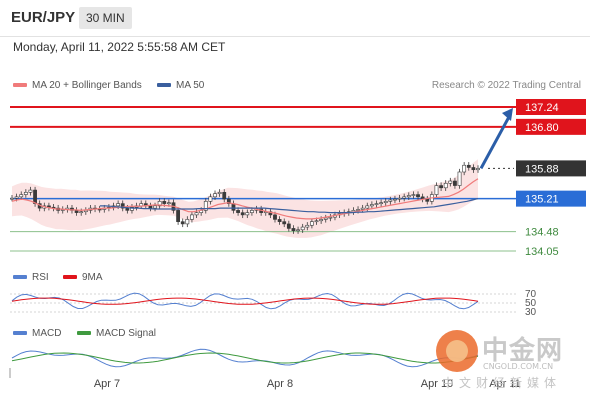 The height and width of the screenshot is (400, 590). Describe the element at coordinates (495, 142) in the screenshot. I see `forecast-arrow` at that location.